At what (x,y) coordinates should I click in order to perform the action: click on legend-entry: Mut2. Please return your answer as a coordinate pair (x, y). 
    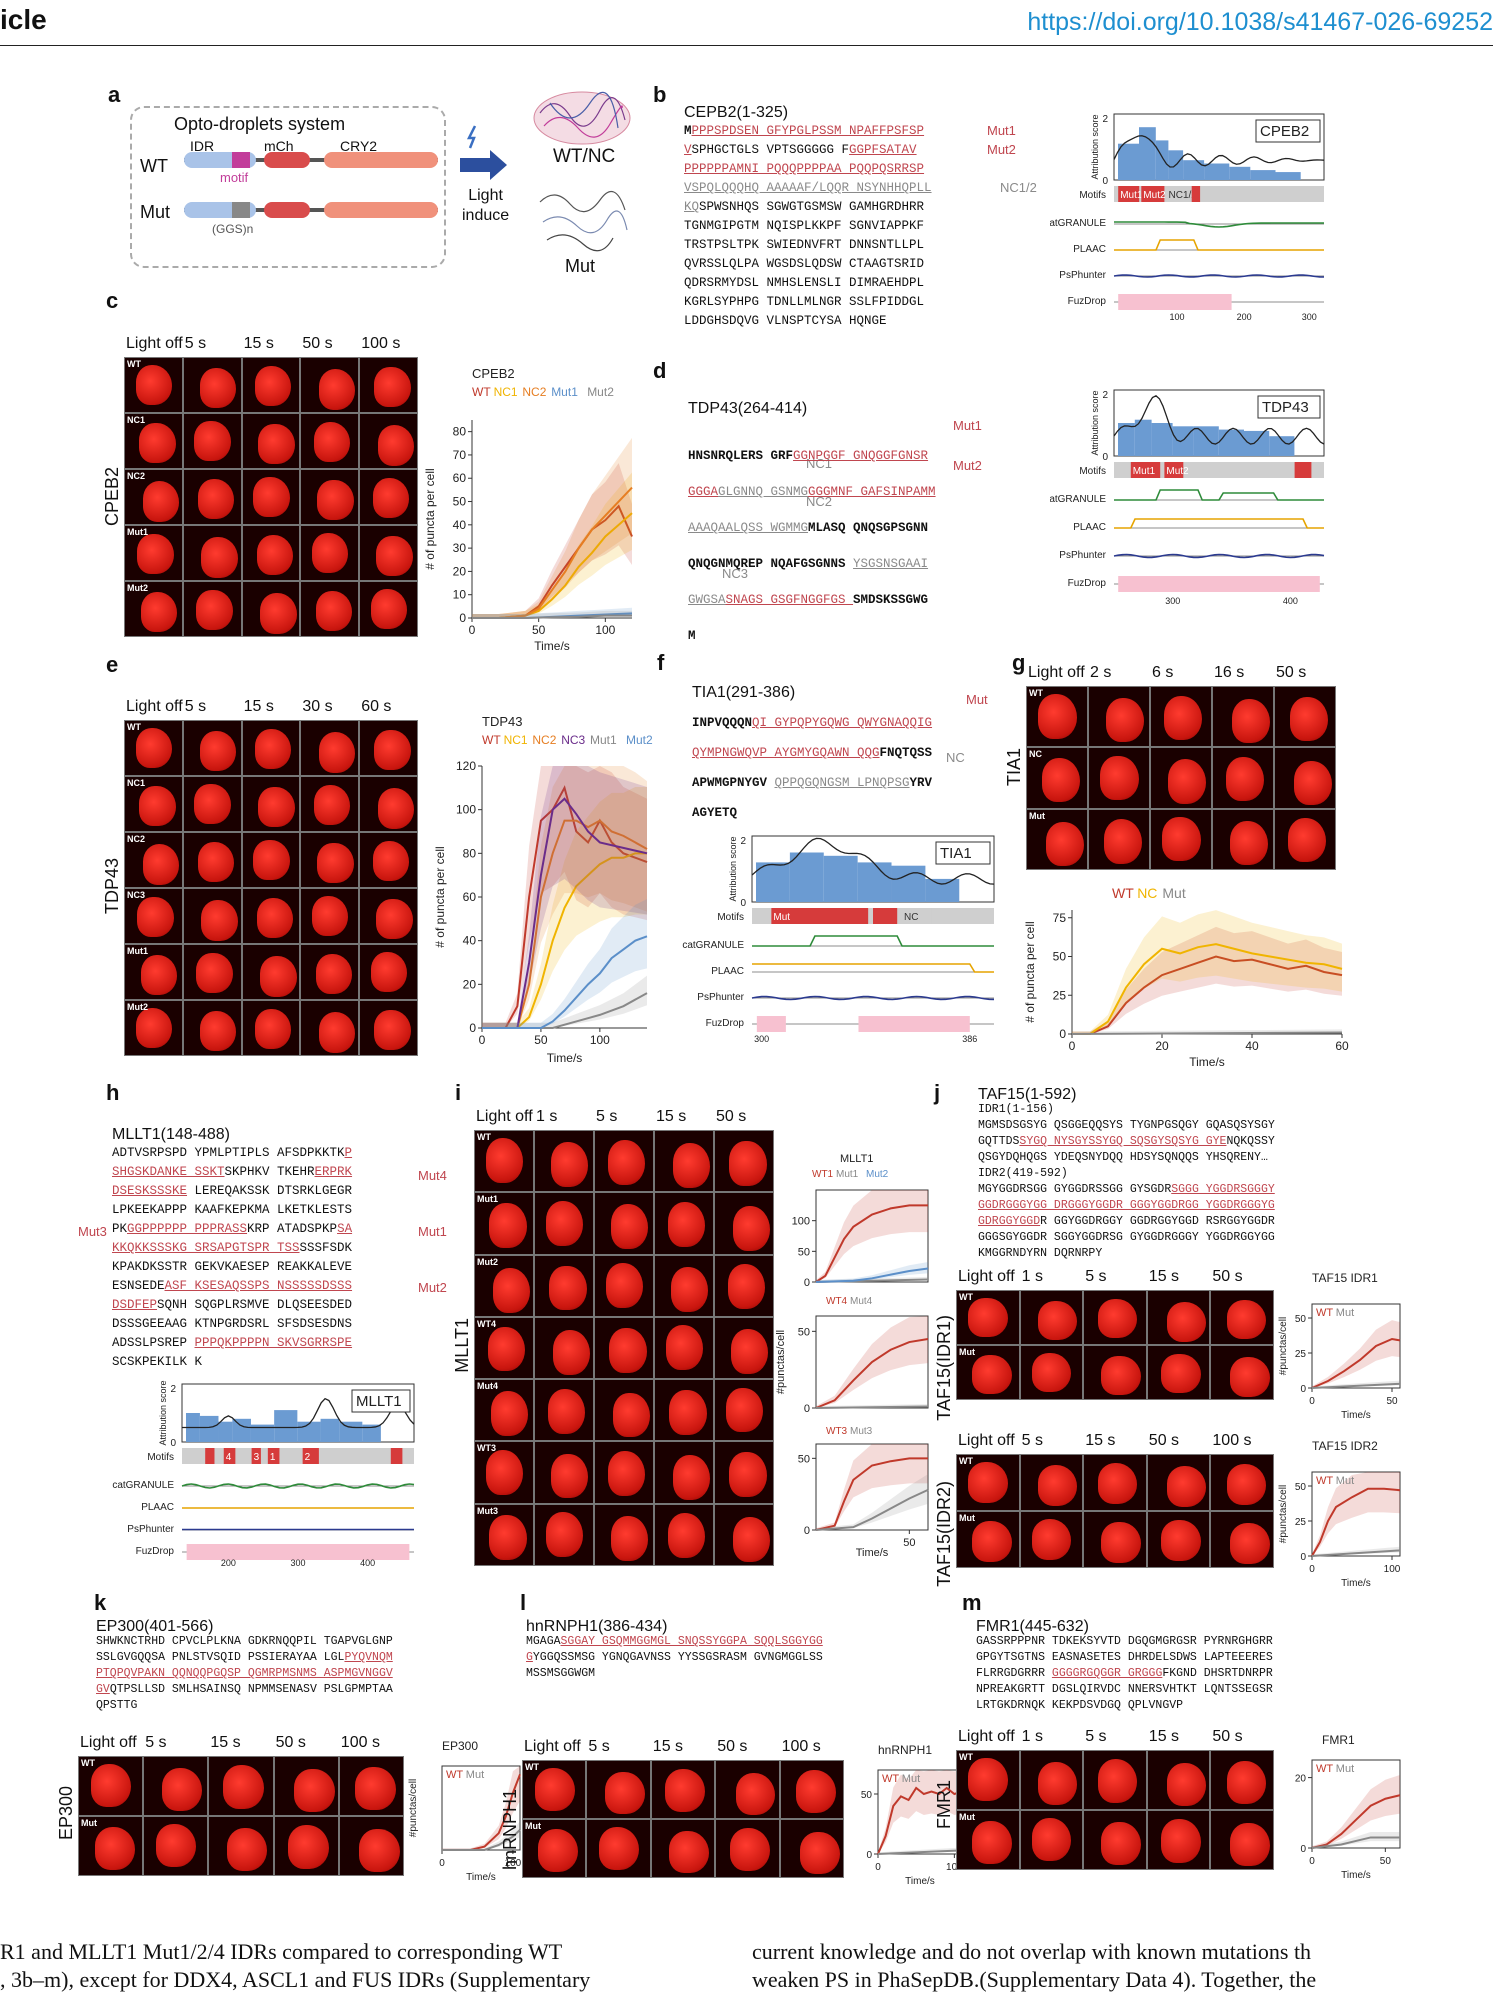
    Looking at the image, I should click on (639, 740).